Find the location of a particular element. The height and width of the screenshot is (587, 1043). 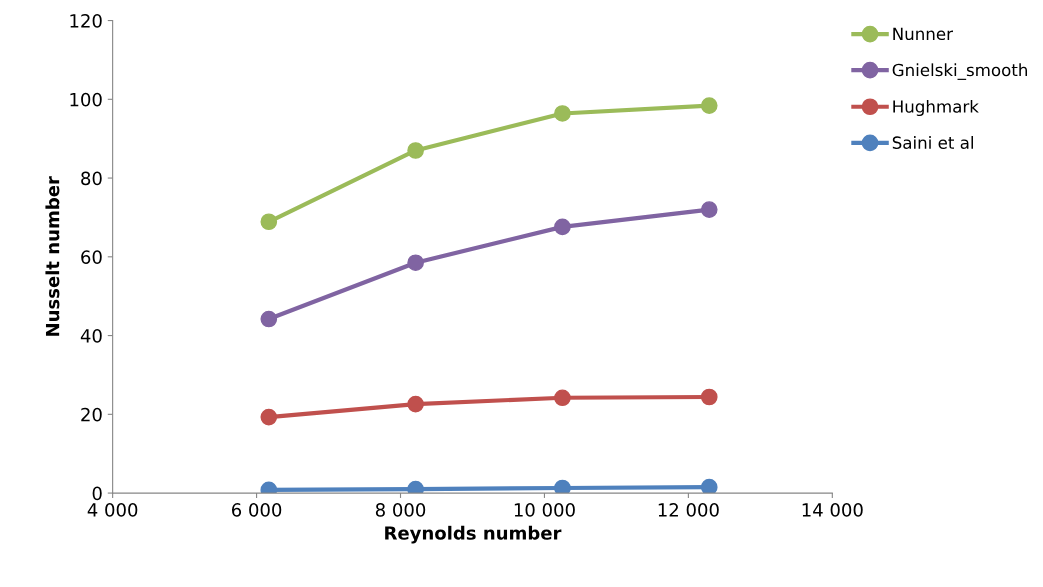

y-tick-label: 0 is located at coordinates (97, 493).